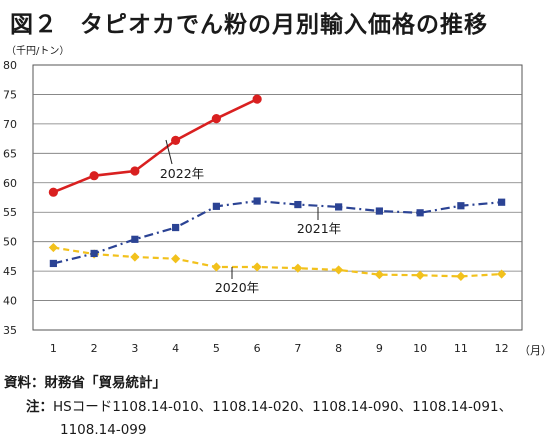  Describe the element at coordinates (10, 153) in the screenshot. I see `y-tick-label-65: 65` at that location.